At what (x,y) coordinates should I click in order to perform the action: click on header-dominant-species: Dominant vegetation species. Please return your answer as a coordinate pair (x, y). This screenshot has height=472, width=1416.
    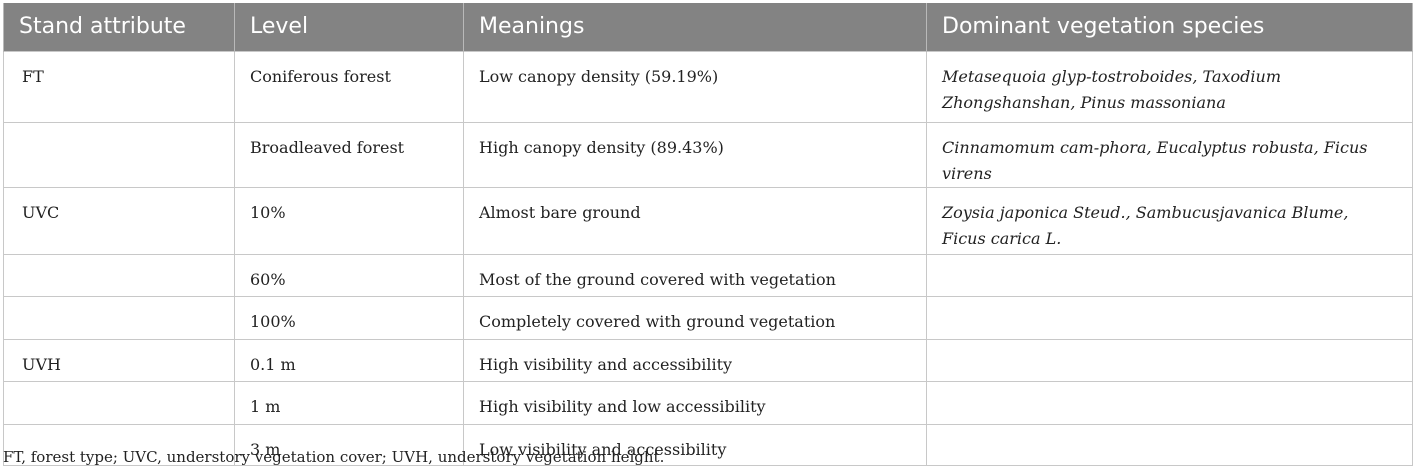
    Looking at the image, I should click on (1169, 27).